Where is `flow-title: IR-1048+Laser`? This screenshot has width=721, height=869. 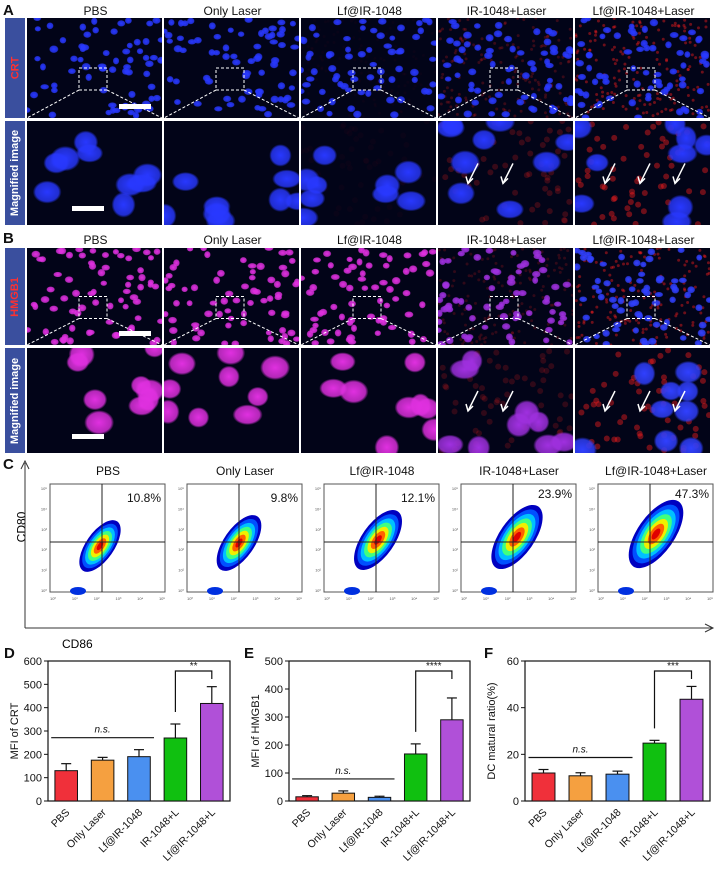 flow-title: IR-1048+Laser is located at coordinates (519, 471).